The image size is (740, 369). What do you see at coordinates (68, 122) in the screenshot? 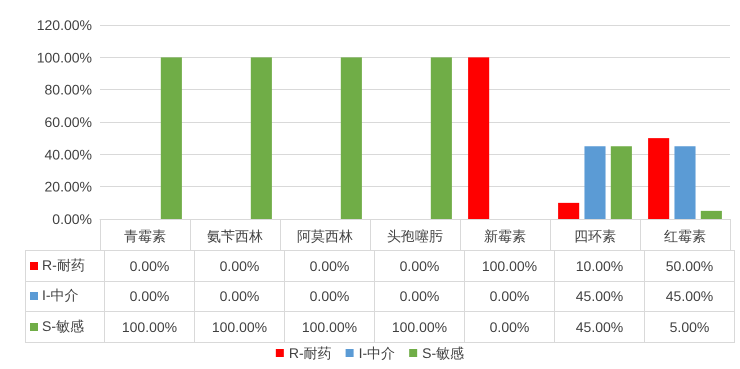
I see `y-tick-label: 60.00%` at bounding box center [68, 122].